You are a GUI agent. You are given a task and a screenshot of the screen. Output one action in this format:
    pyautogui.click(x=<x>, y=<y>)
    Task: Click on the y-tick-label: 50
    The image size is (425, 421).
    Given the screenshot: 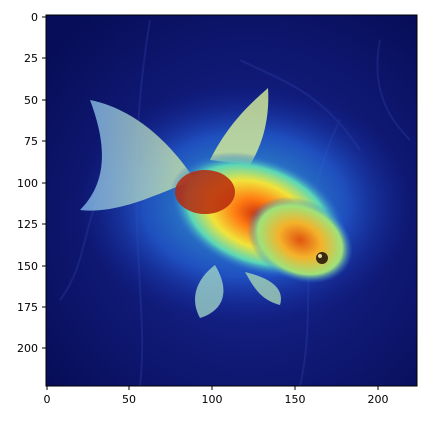 What is the action you would take?
    pyautogui.click(x=31, y=100)
    